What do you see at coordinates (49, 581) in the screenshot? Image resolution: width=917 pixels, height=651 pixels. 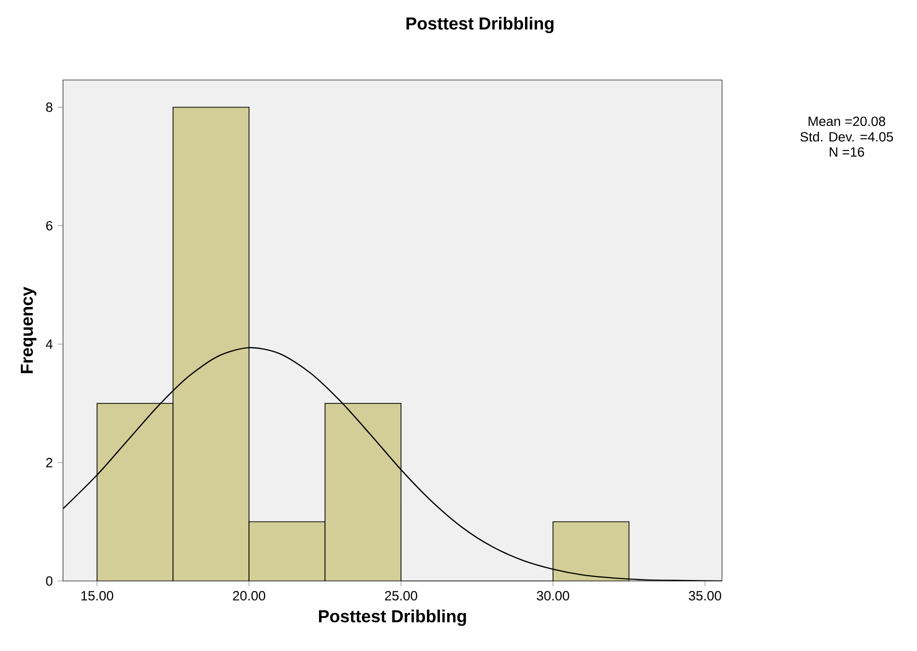 I see `y-tick-label: 0` at bounding box center [49, 581].